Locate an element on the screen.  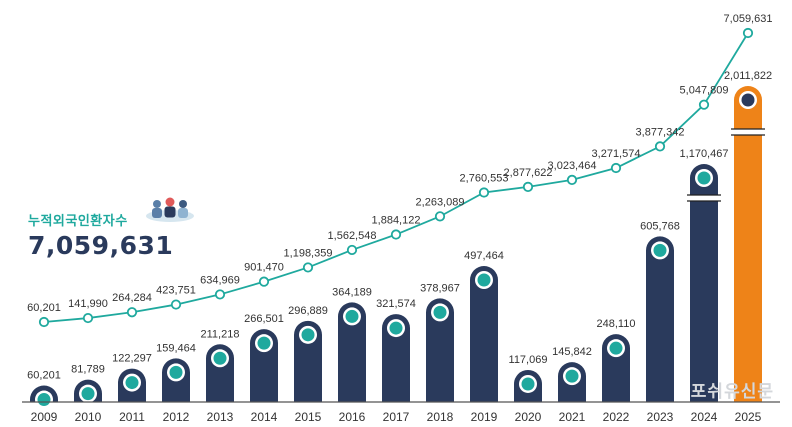
line-label: 423,751 is located at coordinates (176, 291).